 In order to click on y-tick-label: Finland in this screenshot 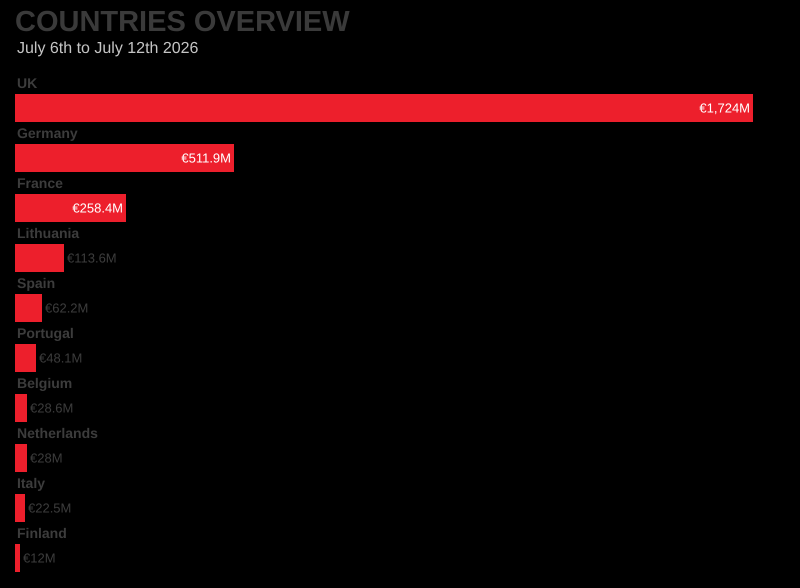, I will do `click(42, 533)`.